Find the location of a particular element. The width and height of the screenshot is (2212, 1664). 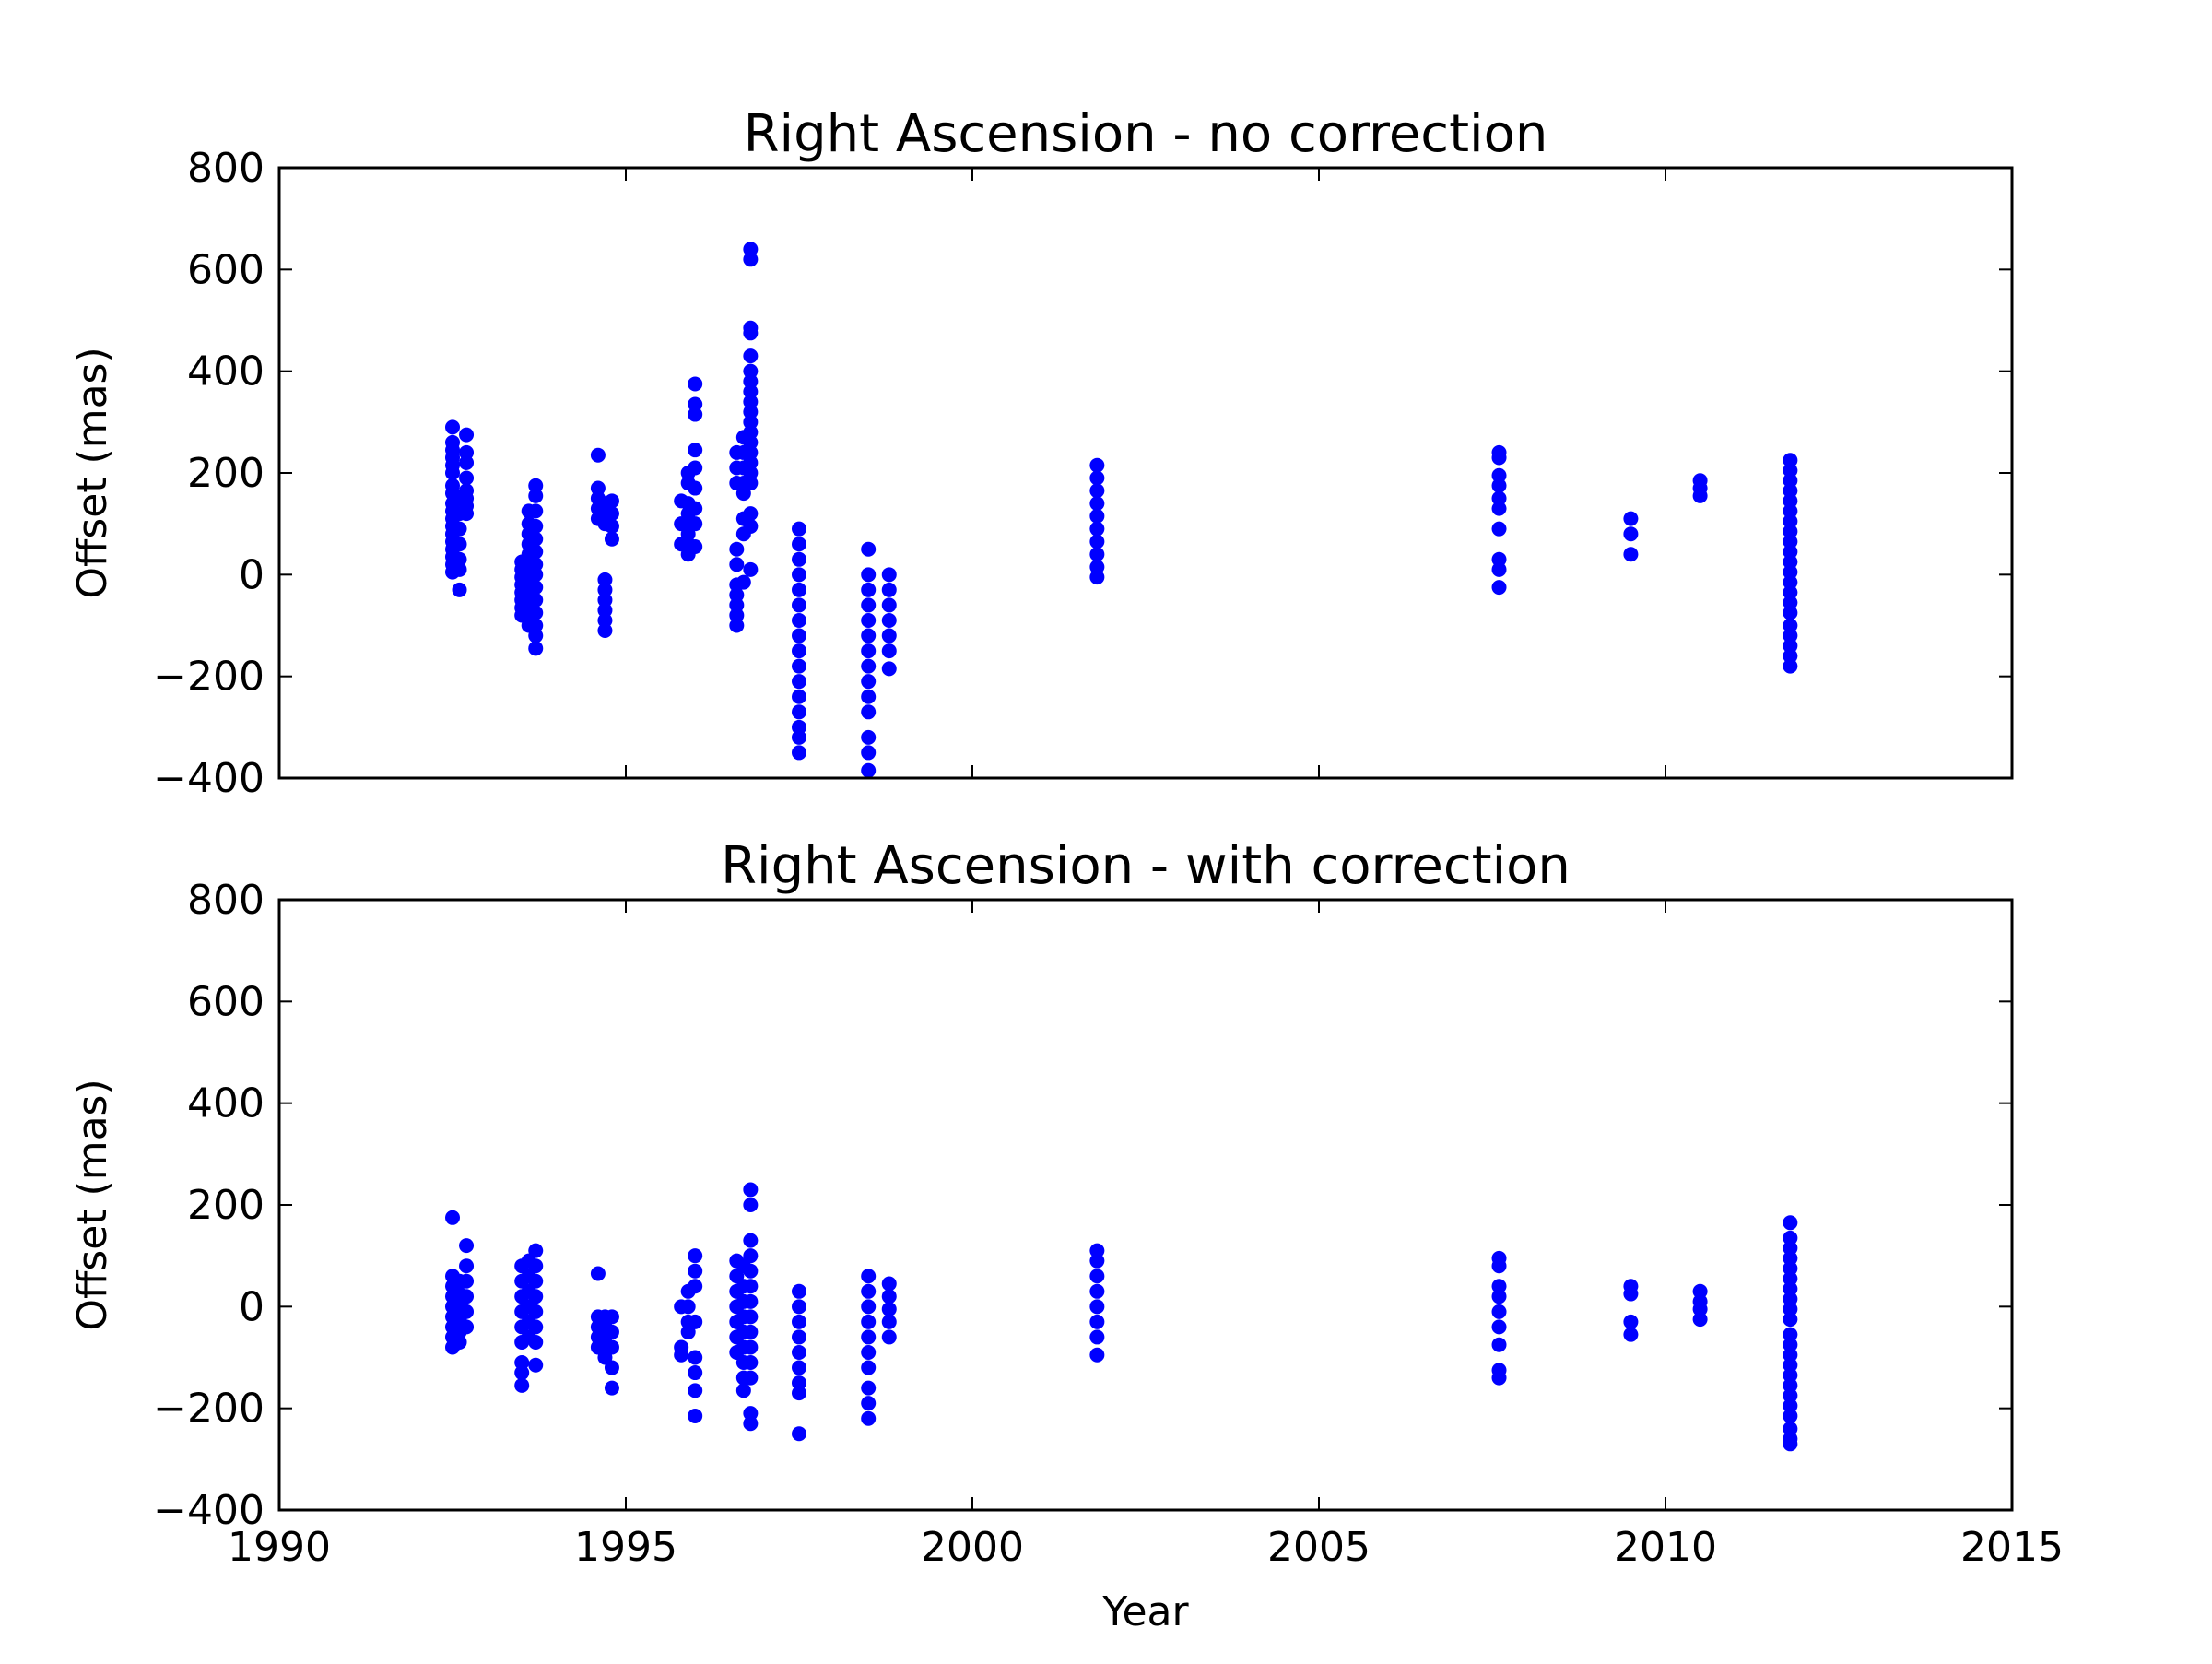

y-tick-label: 800 is located at coordinates (226, 900).